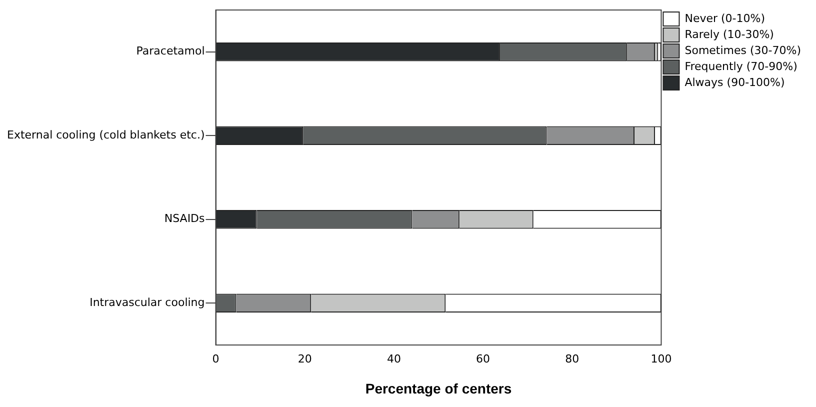 Image resolution: width=816 pixels, height=407 pixels. Describe the element at coordinates (438, 388) in the screenshot. I see `x-axis-title: Percentage of centers` at that location.